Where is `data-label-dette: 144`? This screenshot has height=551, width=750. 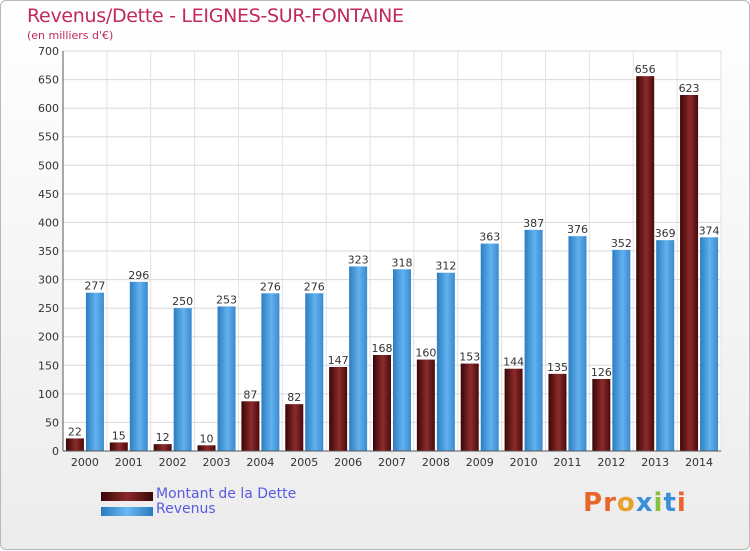 data-label-dette: 144 is located at coordinates (513, 362).